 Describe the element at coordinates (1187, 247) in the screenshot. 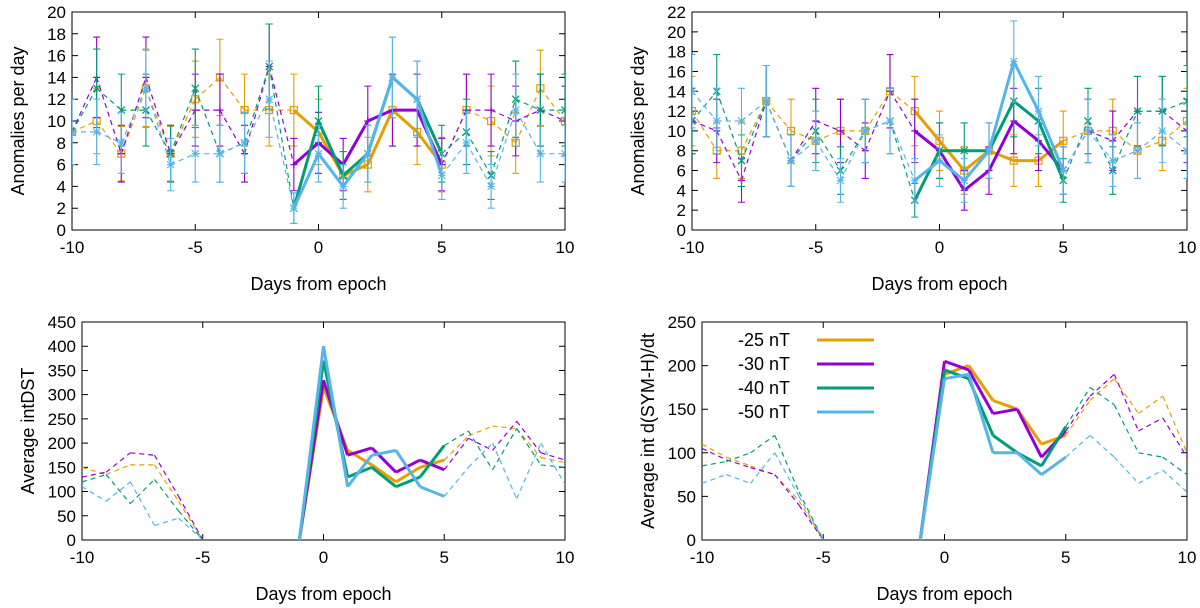

I see `x-tick-label: 10` at that location.